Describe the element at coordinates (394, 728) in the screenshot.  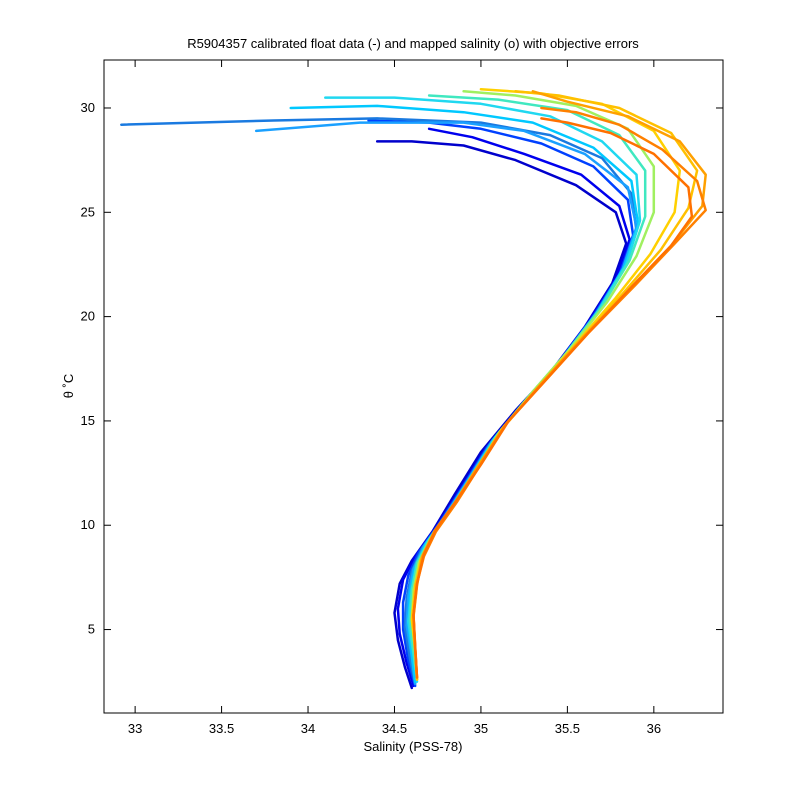
I see `x-tick-label: 34.5` at that location.